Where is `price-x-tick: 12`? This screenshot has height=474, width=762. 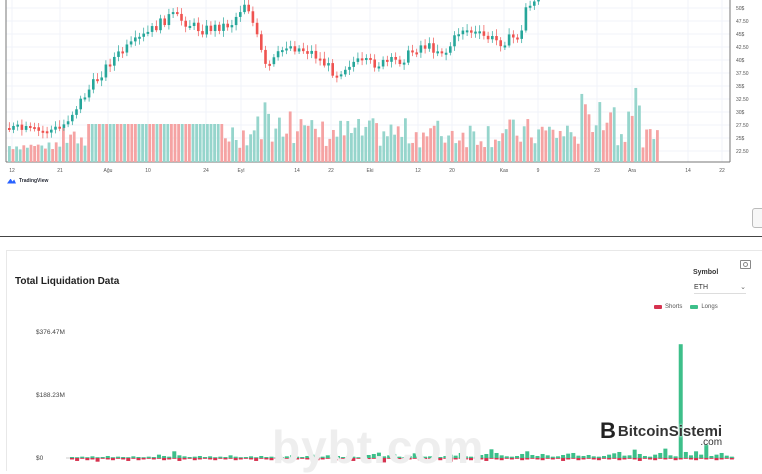
price-x-tick: 12 is located at coordinates (418, 171).